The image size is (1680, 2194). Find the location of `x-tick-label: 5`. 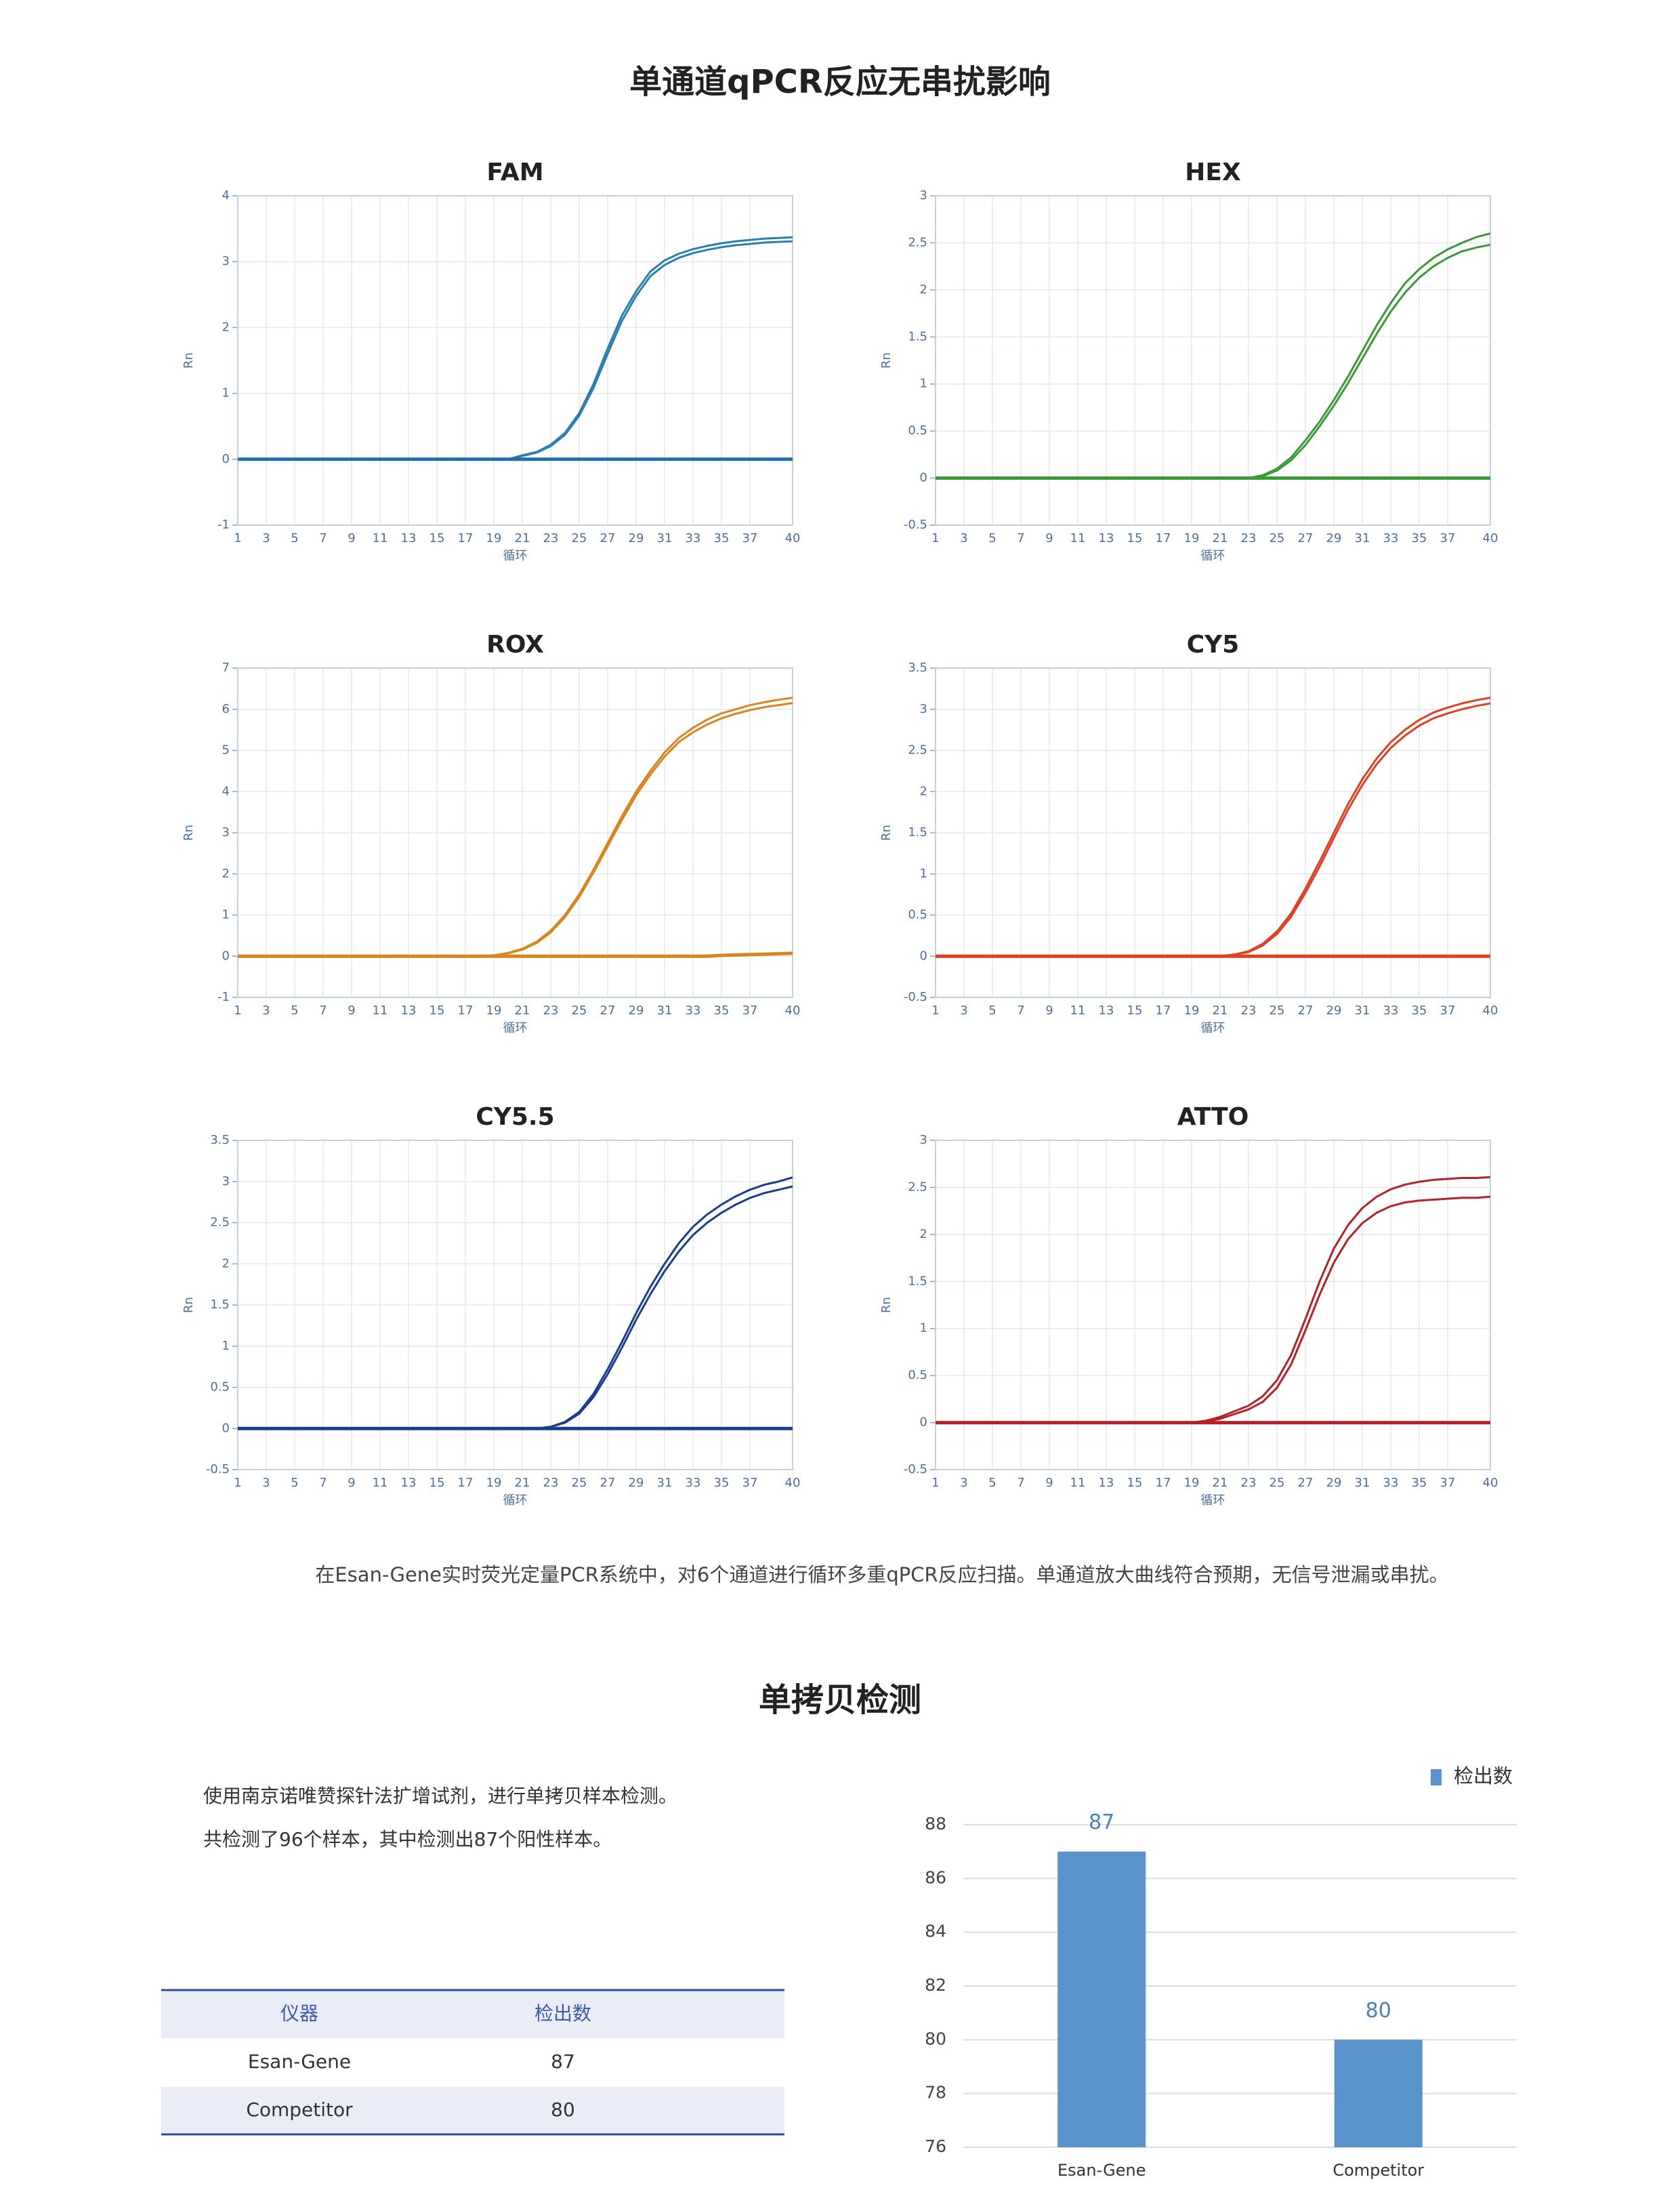

x-tick-label: 5 is located at coordinates (294, 538).